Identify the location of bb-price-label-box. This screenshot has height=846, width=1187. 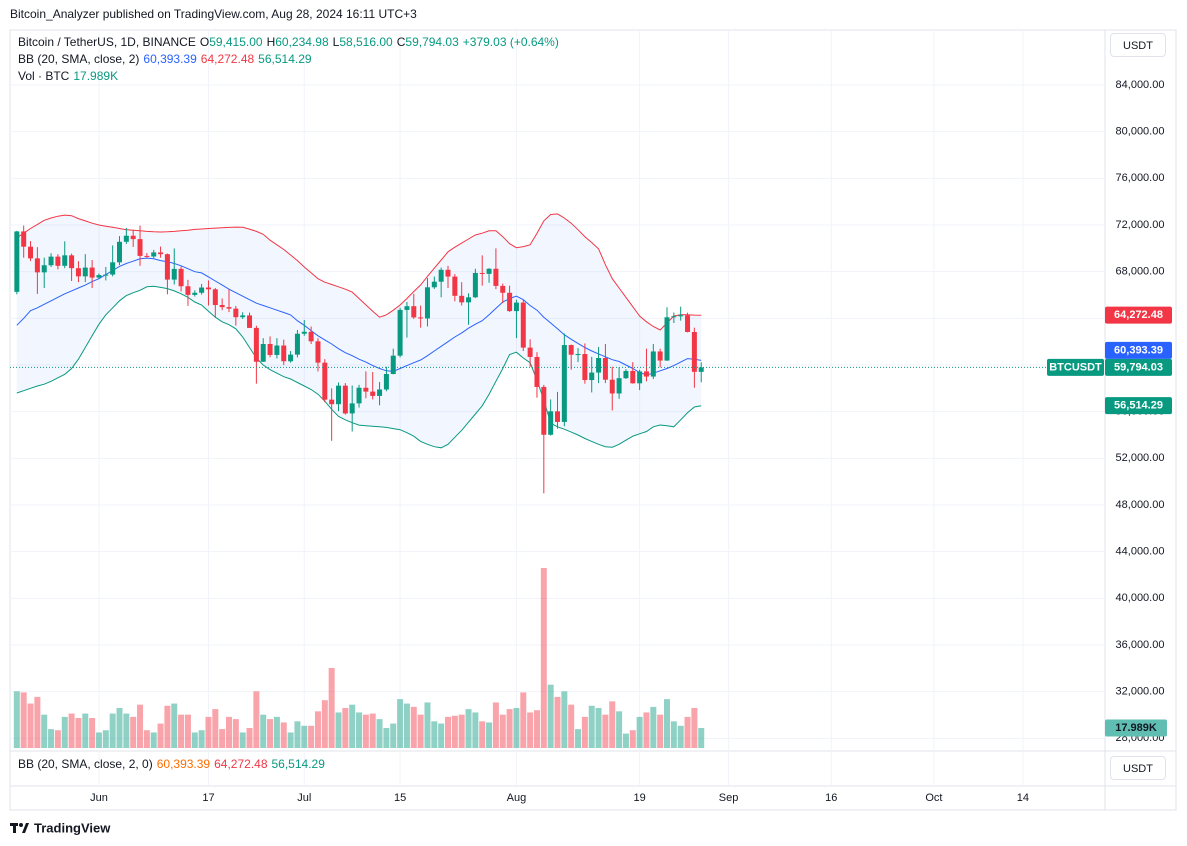
(1138, 350).